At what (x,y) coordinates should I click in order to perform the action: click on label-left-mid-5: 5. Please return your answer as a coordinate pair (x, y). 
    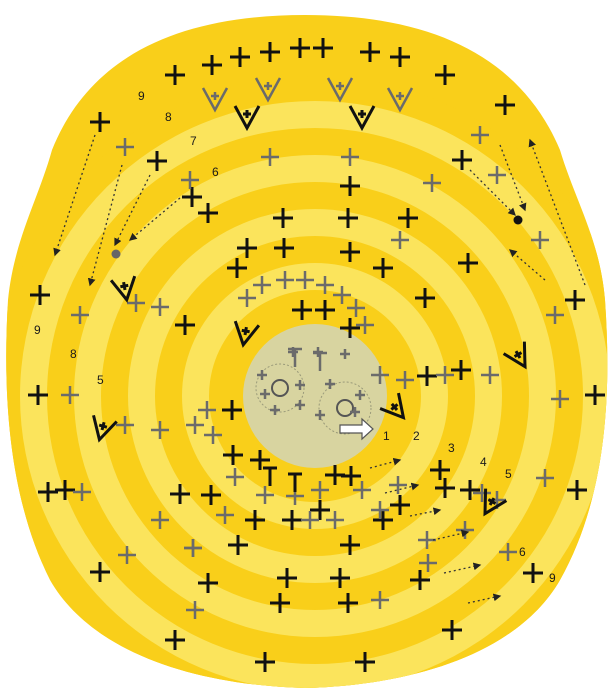
    Looking at the image, I should click on (100, 380).